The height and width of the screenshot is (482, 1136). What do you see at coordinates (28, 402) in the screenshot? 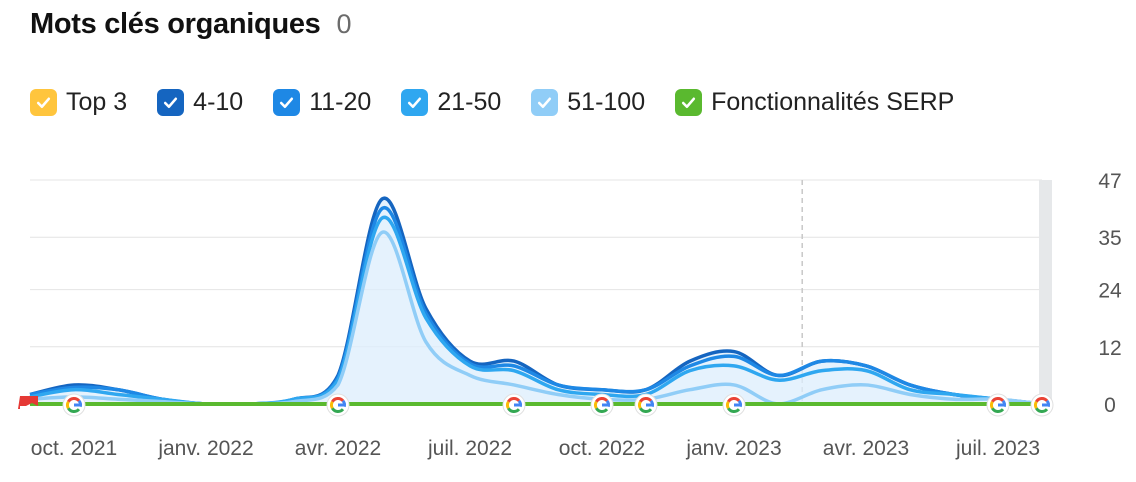
I see `note-flag-icon` at bounding box center [28, 402].